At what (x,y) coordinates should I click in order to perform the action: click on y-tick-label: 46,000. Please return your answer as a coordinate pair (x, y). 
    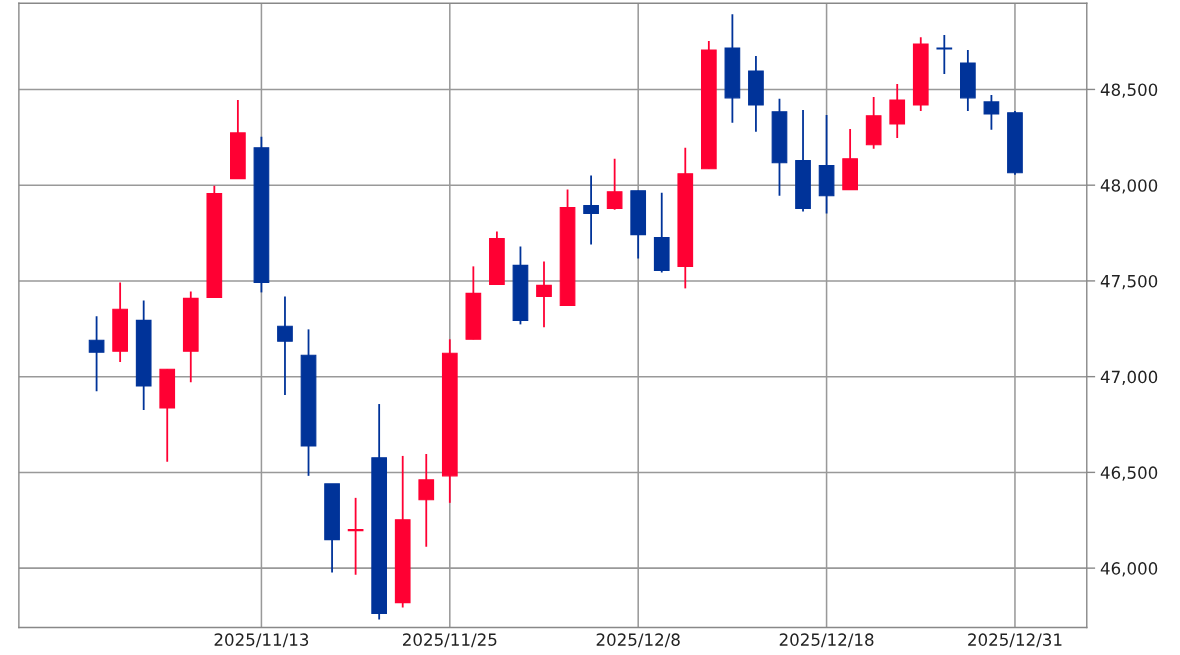
    Looking at the image, I should click on (1129, 569).